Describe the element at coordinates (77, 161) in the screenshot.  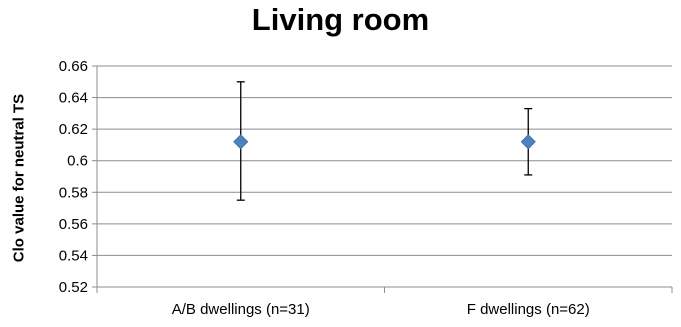
I see `y-tick-label: 0.6` at that location.